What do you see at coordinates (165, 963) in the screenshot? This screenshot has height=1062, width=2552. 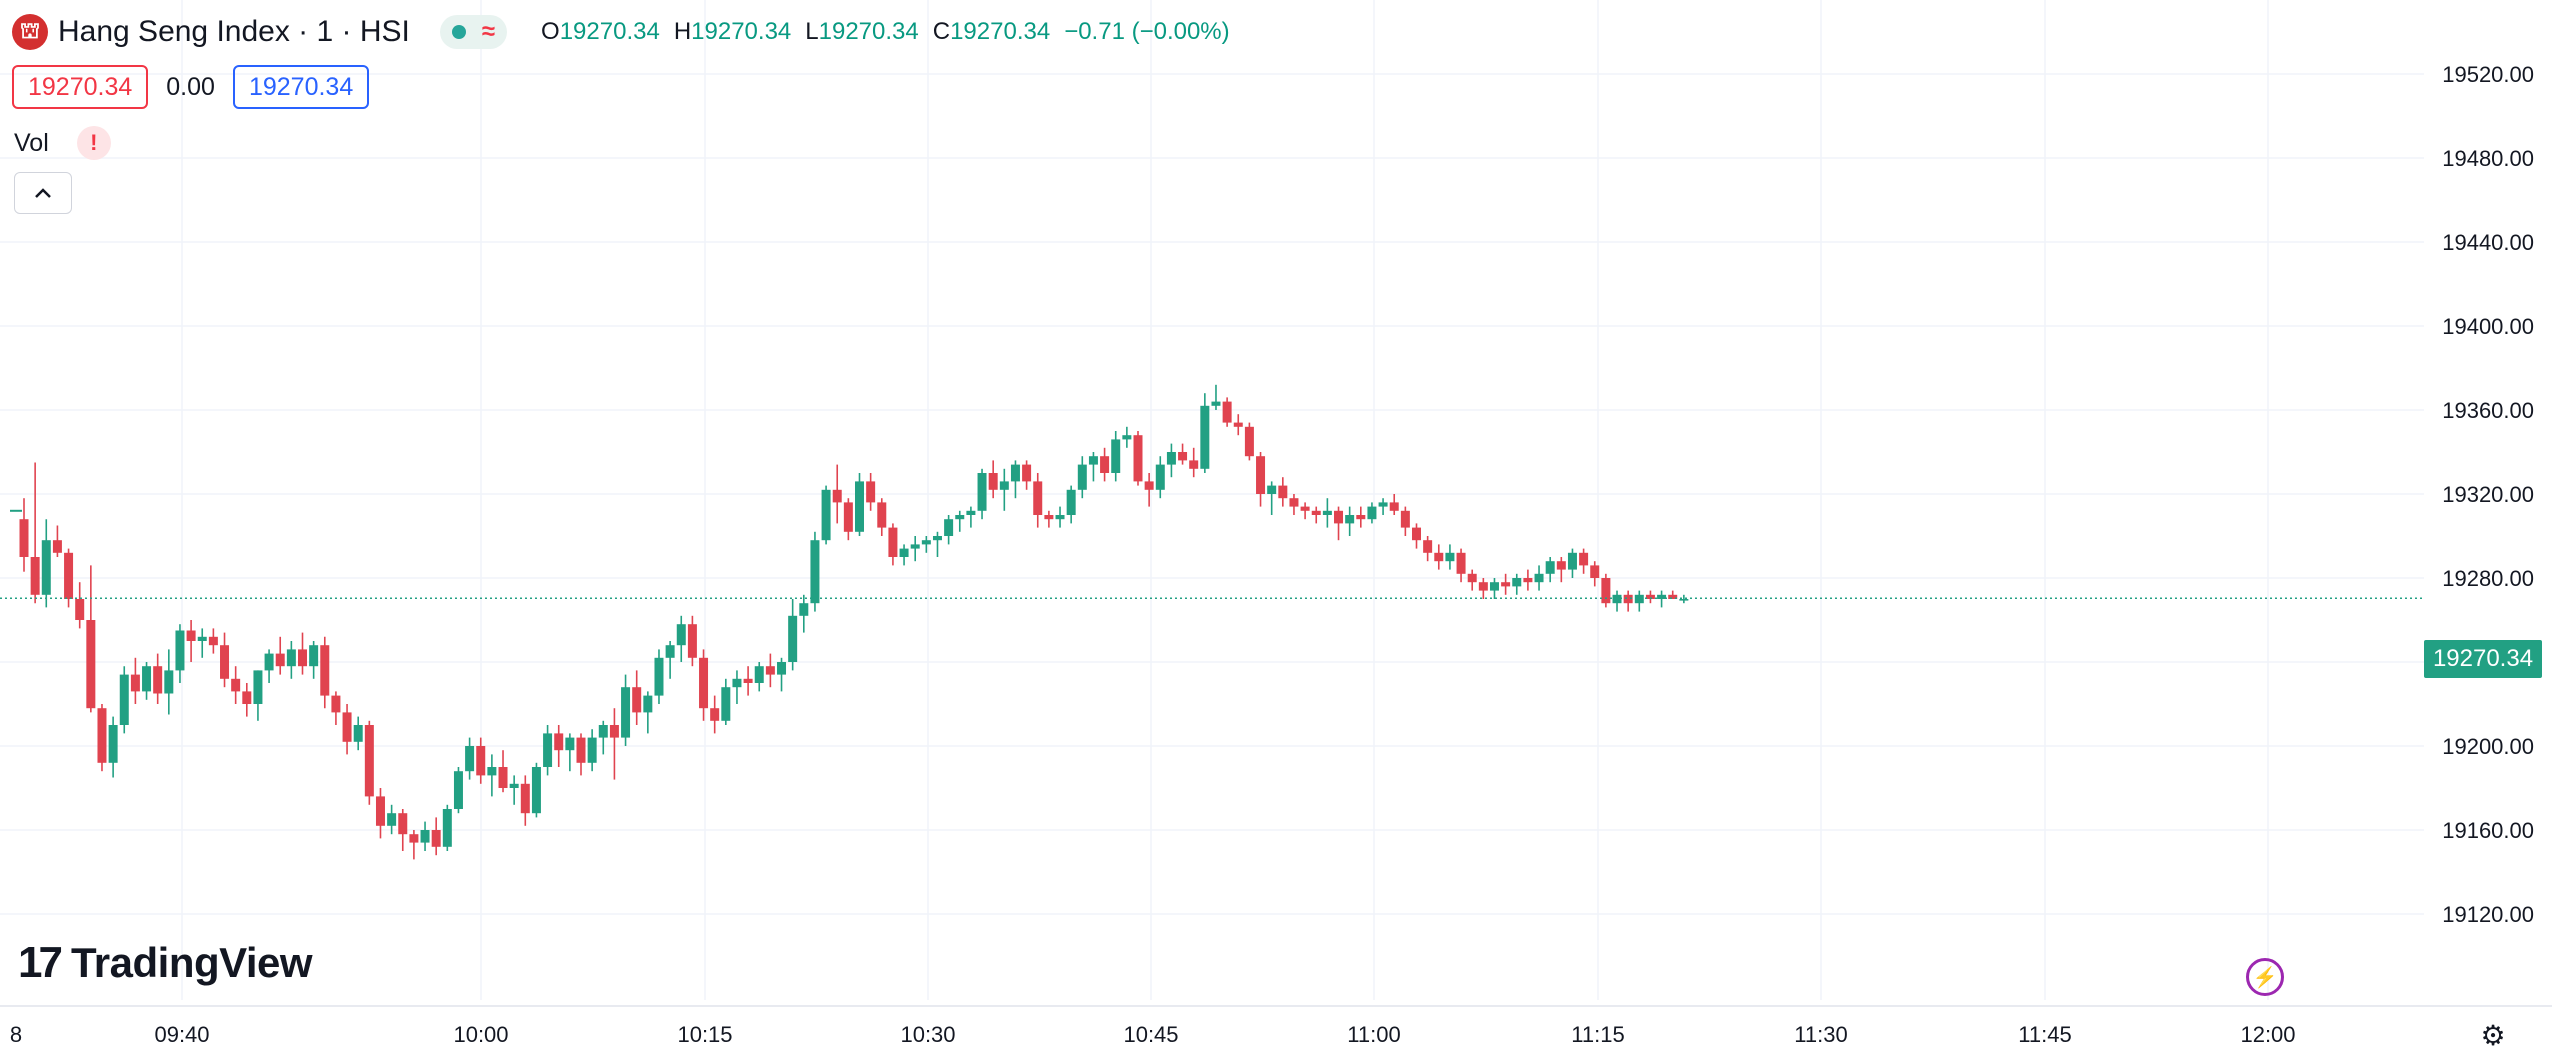 I see `tradingview-logo: 17 TradingView` at bounding box center [165, 963].